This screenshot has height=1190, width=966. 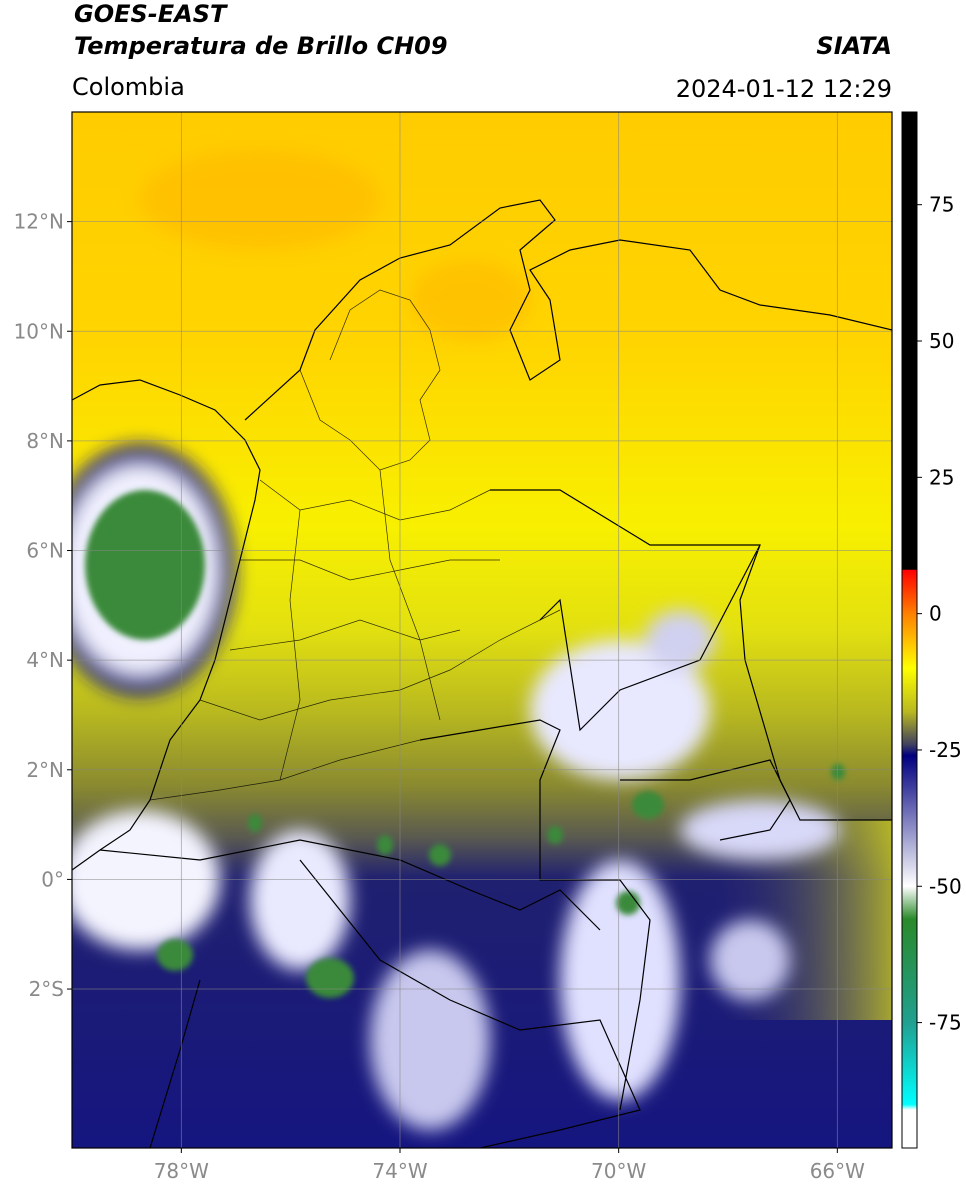 What do you see at coordinates (181, 1171) in the screenshot?
I see `x-tick-label: 78°W` at bounding box center [181, 1171].